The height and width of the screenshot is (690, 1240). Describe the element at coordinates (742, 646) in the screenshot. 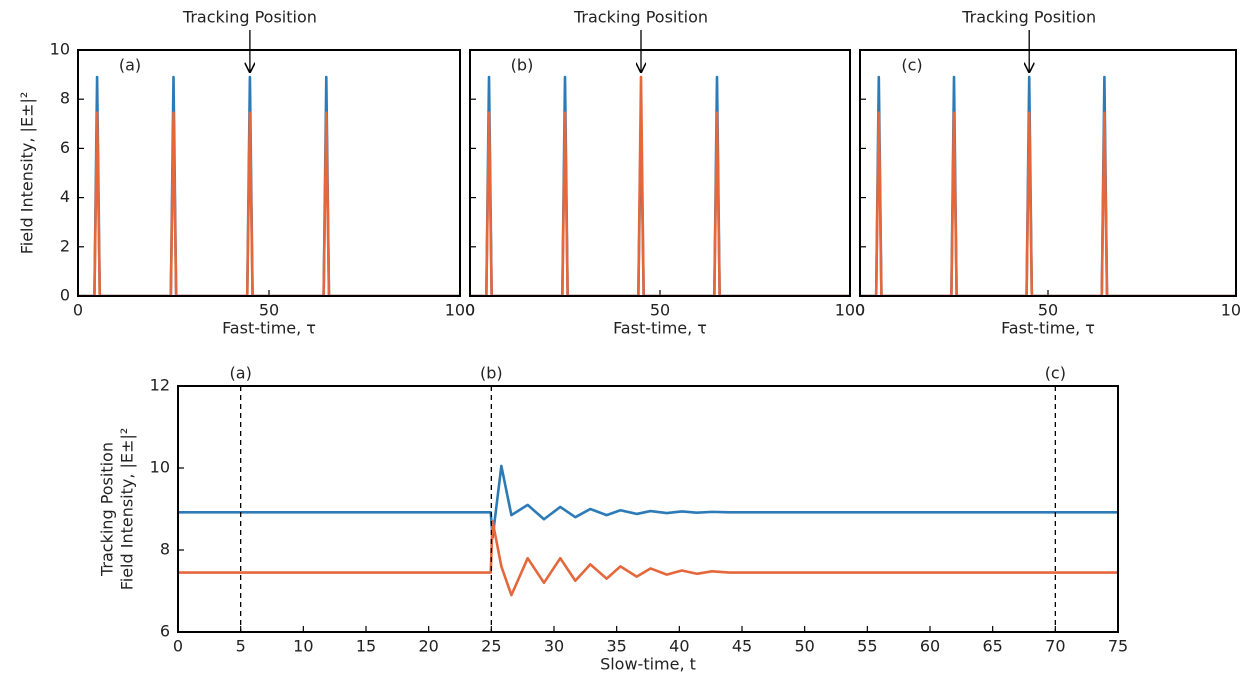

I see `x-tick-label: 45` at that location.